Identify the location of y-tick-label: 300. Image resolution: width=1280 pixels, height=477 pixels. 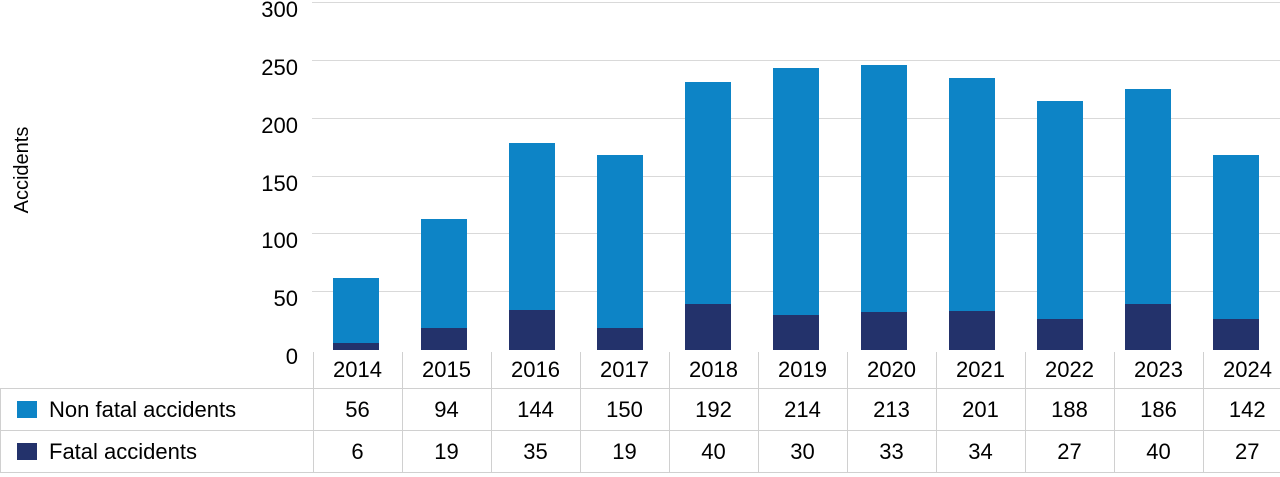
(279, 11).